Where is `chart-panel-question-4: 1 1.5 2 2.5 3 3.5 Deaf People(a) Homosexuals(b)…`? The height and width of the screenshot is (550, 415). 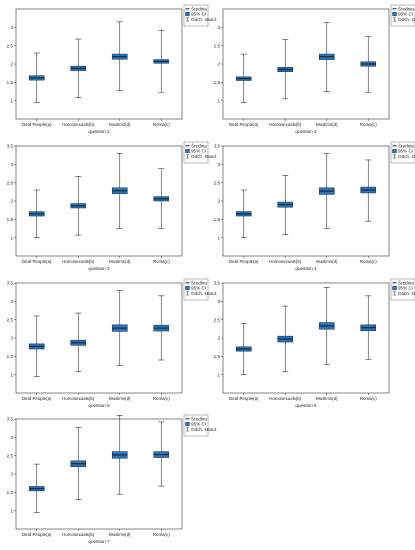
chart-panel-question-4: 1 1.5 2 2.5 3 3.5 Deaf People(a) Homosexuals(b)… is located at coordinates (312, 207).